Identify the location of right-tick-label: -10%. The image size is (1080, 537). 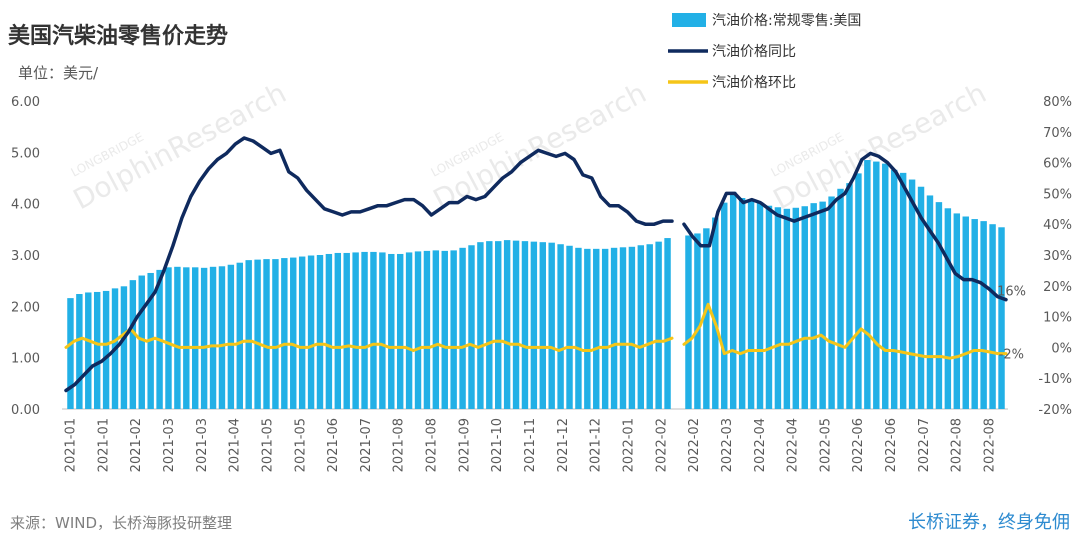
(1055, 379).